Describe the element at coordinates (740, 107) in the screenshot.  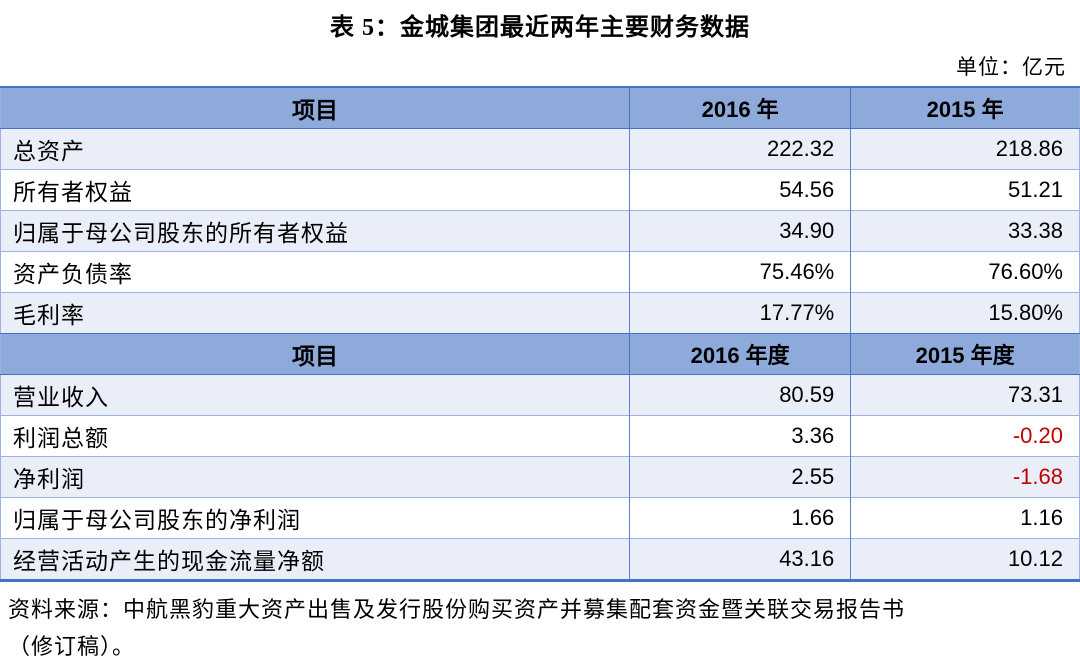
I see `header-cell-2016: 2016 年` at that location.